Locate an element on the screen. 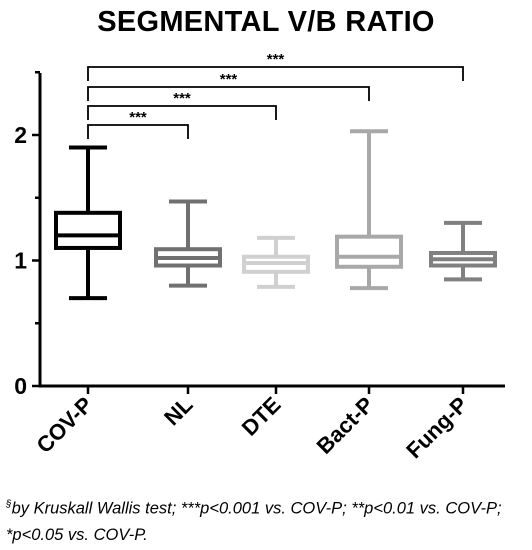 The height and width of the screenshot is (550, 532). significance-brackets: *** *** *** *** is located at coordinates (275, 95).